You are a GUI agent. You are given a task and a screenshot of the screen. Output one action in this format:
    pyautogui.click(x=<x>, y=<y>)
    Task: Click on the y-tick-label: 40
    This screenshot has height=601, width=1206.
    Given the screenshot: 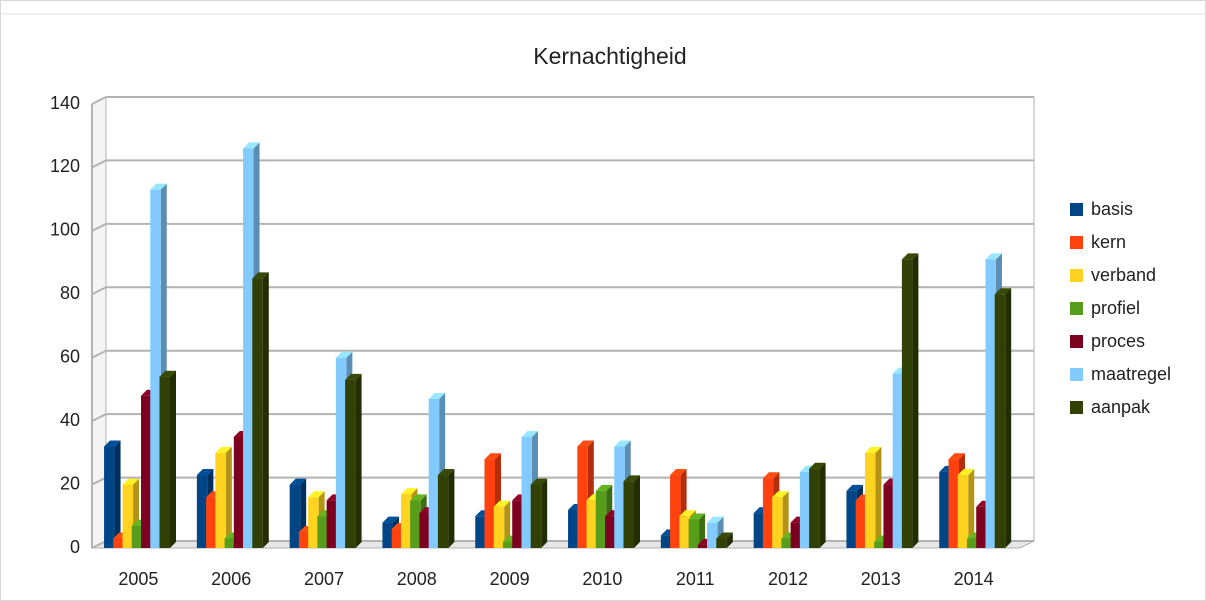 What is the action you would take?
    pyautogui.click(x=70, y=420)
    